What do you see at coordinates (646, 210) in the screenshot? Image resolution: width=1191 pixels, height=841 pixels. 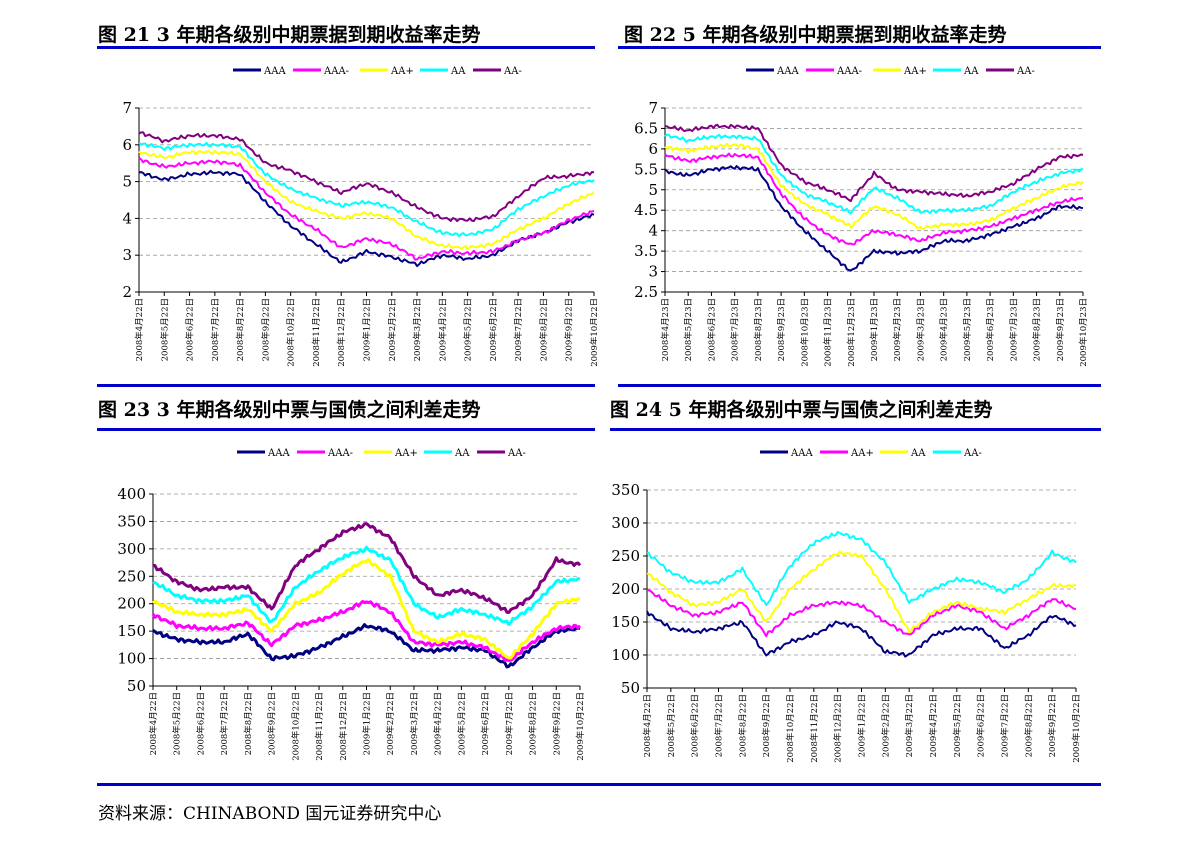 I see `y-tick-label: 4.5` at bounding box center [646, 210].